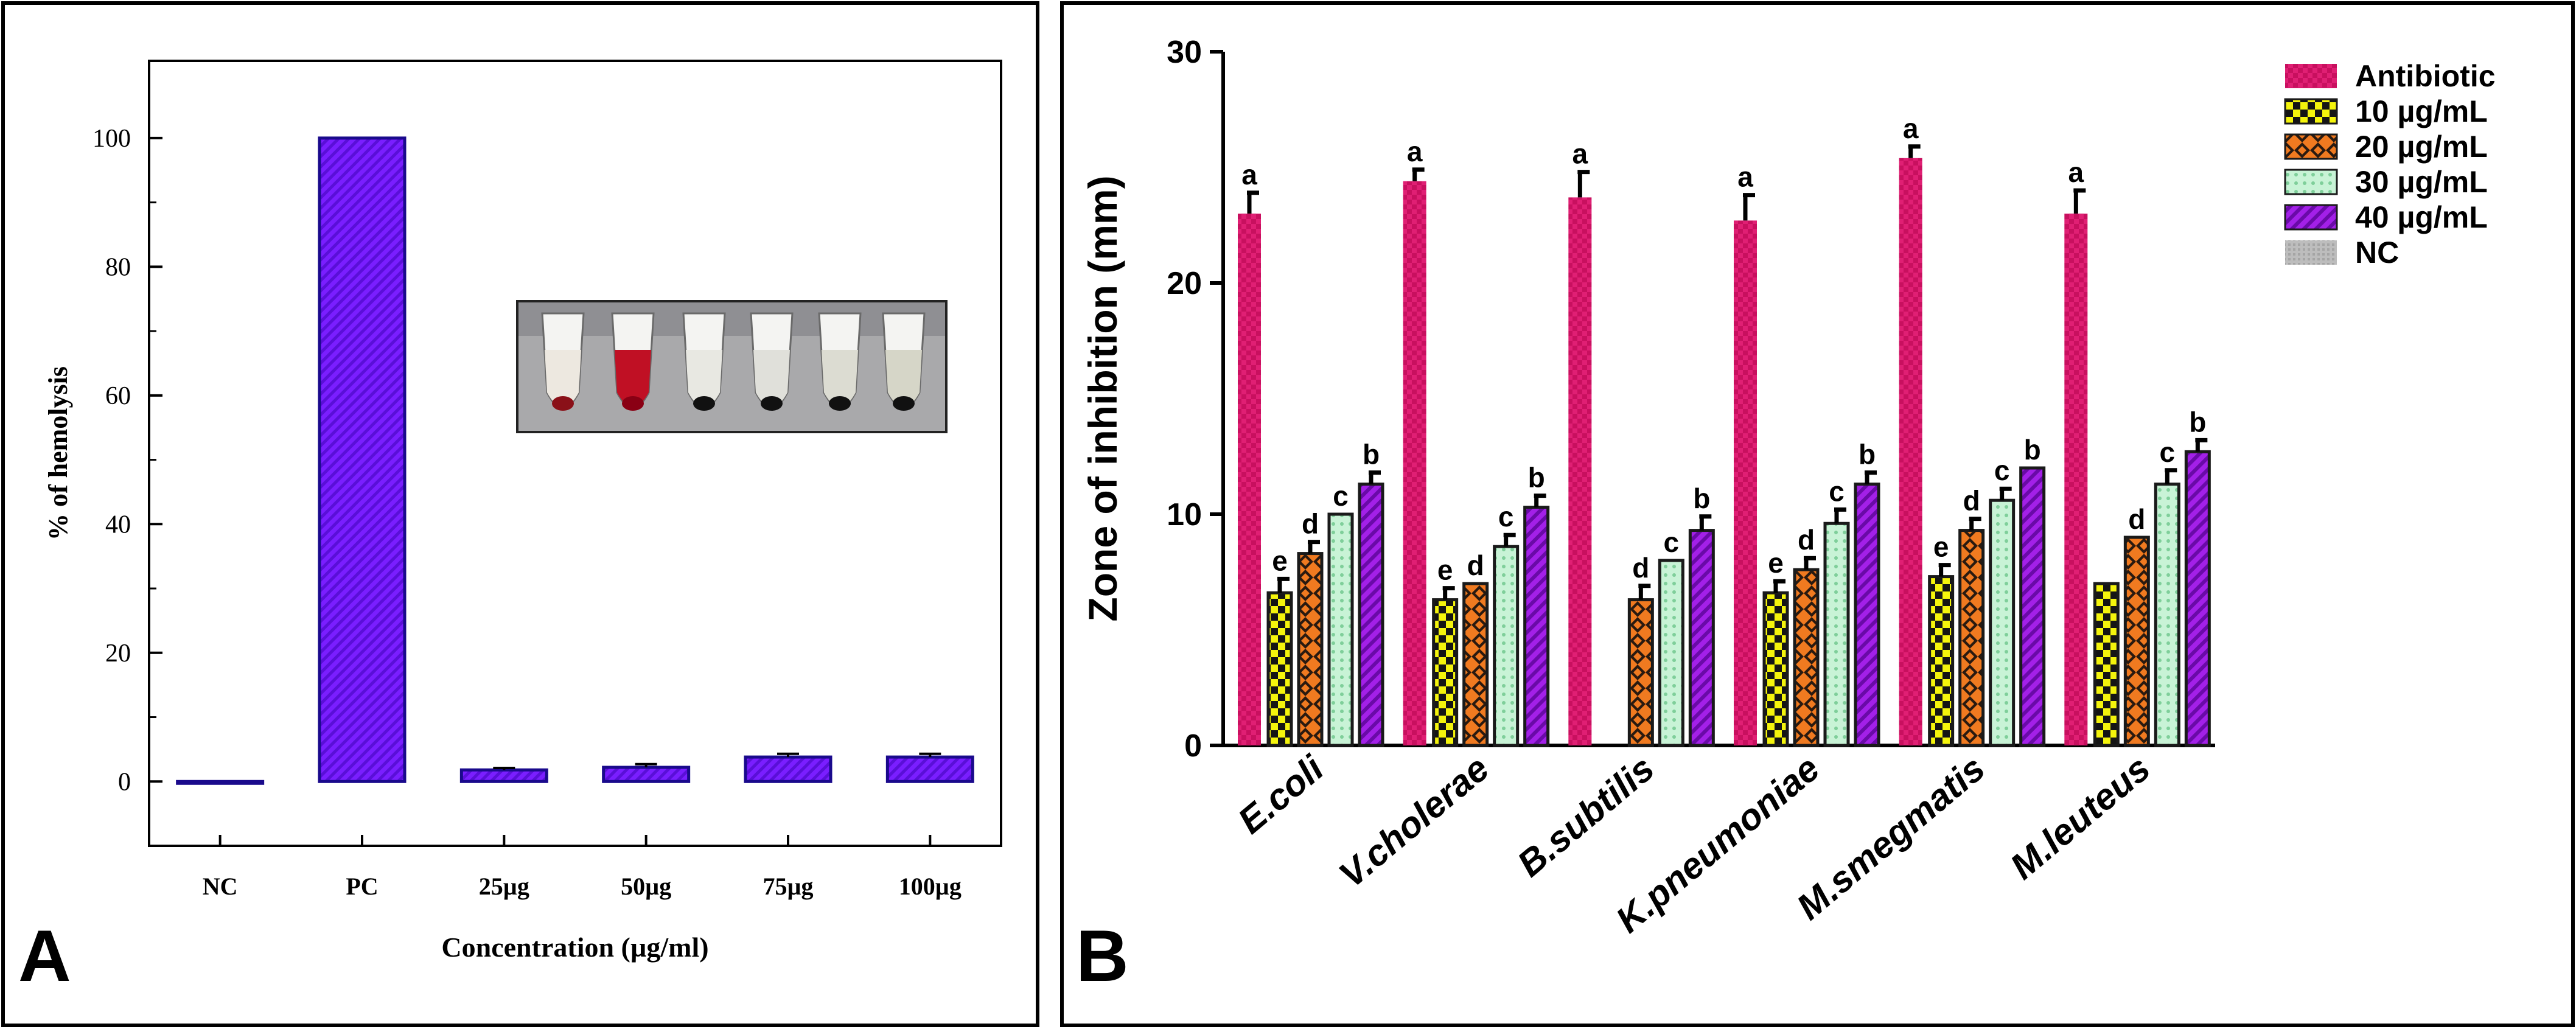 The image size is (2576, 1029). Describe the element at coordinates (58, 453) in the screenshot. I see `y-axis-label-a: % of hemolysis` at that location.